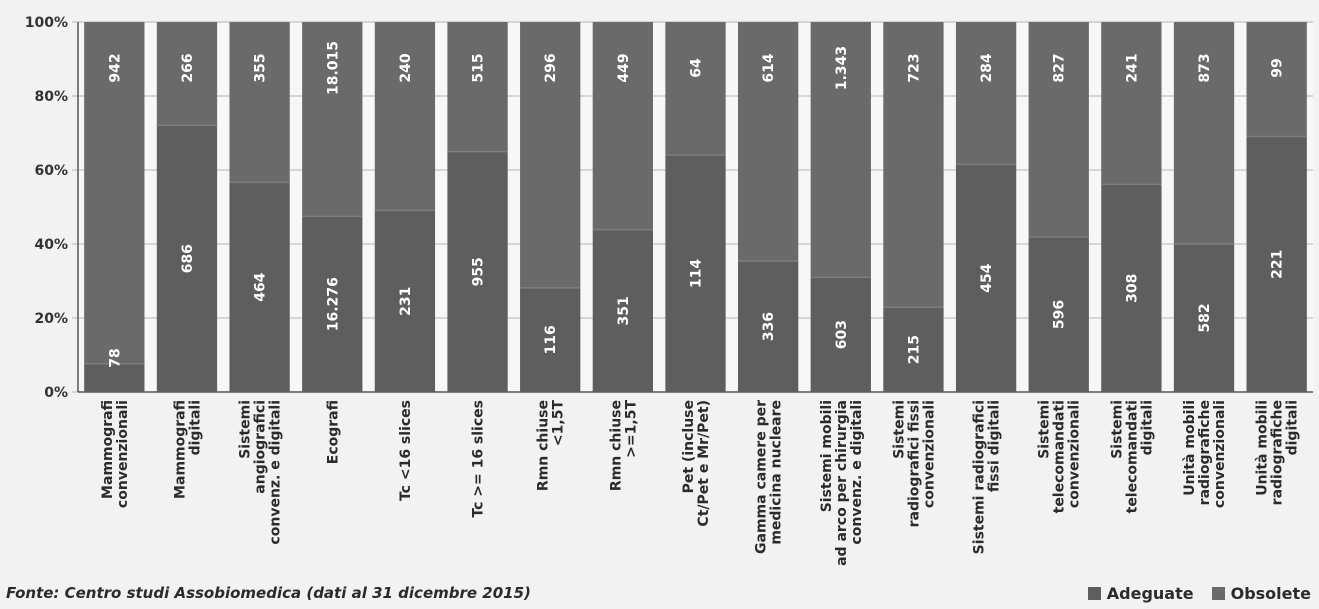 The height and width of the screenshot is (609, 1319). What do you see at coordinates (914, 463) in the screenshot?
I see `category-label: Sistemi radiografici fissi convenzionali` at bounding box center [914, 463].